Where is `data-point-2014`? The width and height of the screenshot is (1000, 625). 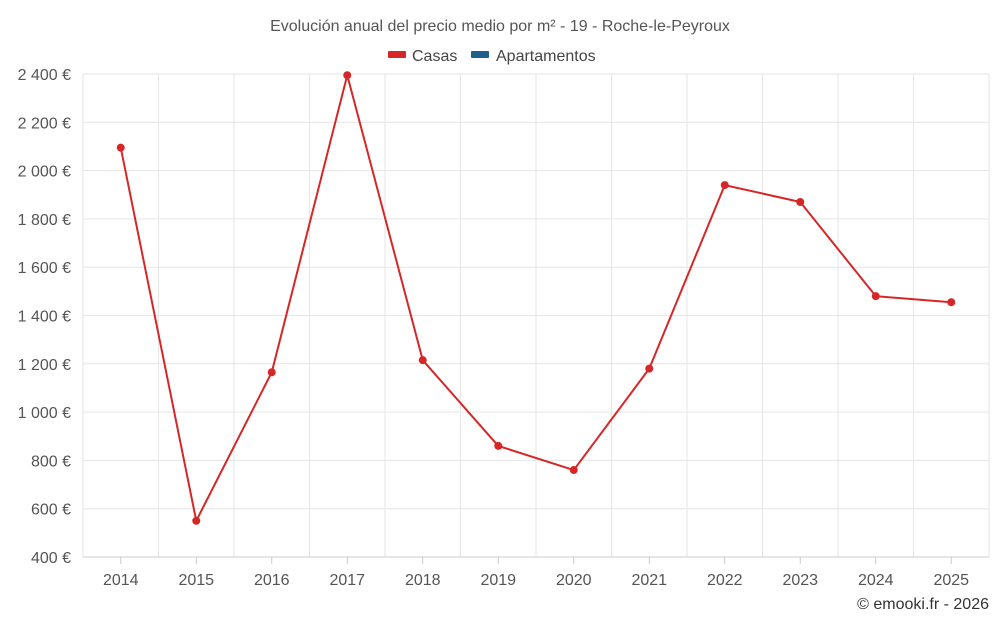
data-point-2014 is located at coordinates (120, 147).